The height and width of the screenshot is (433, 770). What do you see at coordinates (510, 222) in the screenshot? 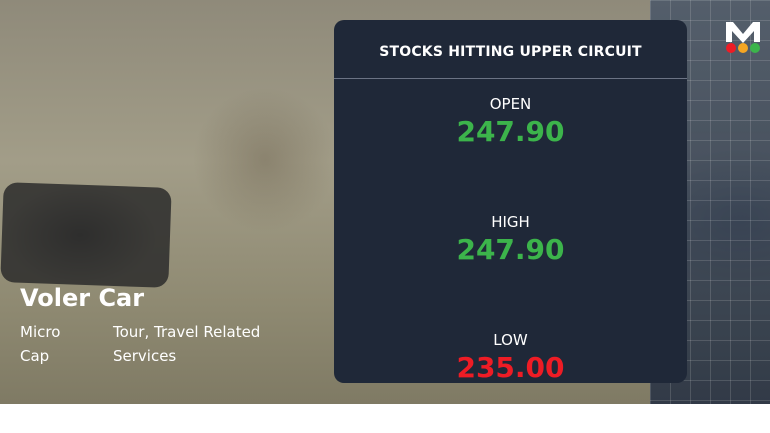
I see `high-label: HIGH` at bounding box center [510, 222].